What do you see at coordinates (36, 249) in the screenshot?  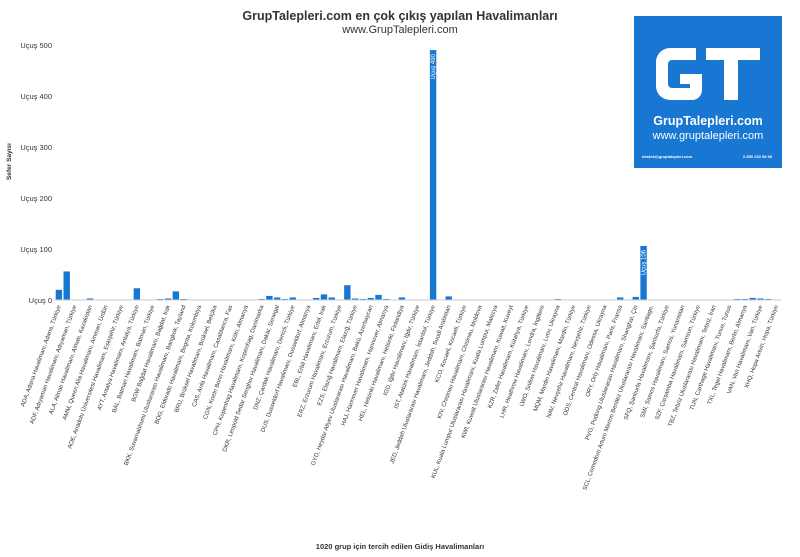 I see `y-tick-label: Uçuş 100` at bounding box center [36, 249].